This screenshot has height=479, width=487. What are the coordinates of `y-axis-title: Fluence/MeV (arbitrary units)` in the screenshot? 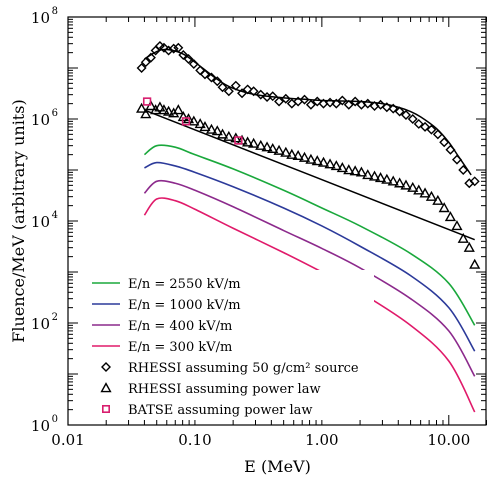 It's located at (18, 220).